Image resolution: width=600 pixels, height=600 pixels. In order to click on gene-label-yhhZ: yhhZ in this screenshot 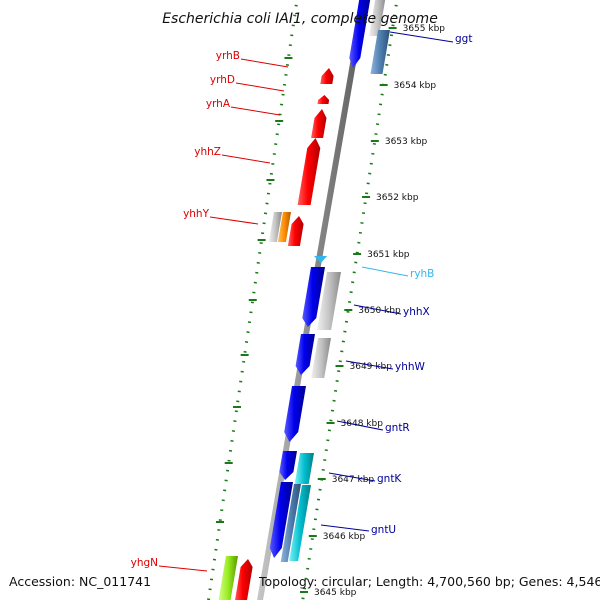, I will do `click(207, 152)`.